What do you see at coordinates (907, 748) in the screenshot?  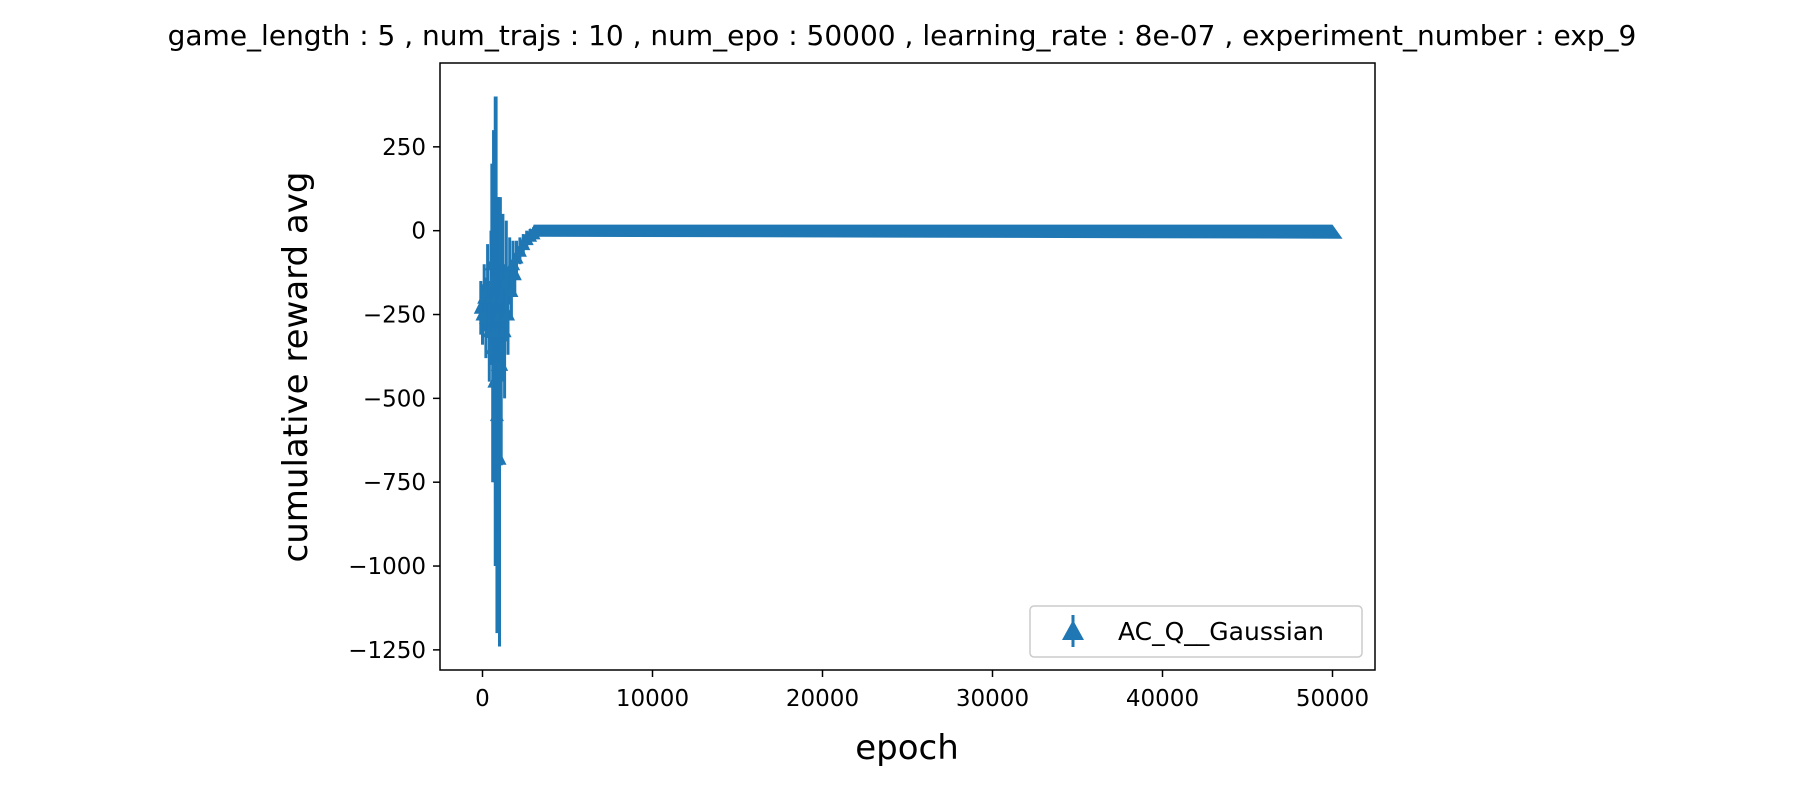 I see `x-axis-label: epoch` at bounding box center [907, 748].